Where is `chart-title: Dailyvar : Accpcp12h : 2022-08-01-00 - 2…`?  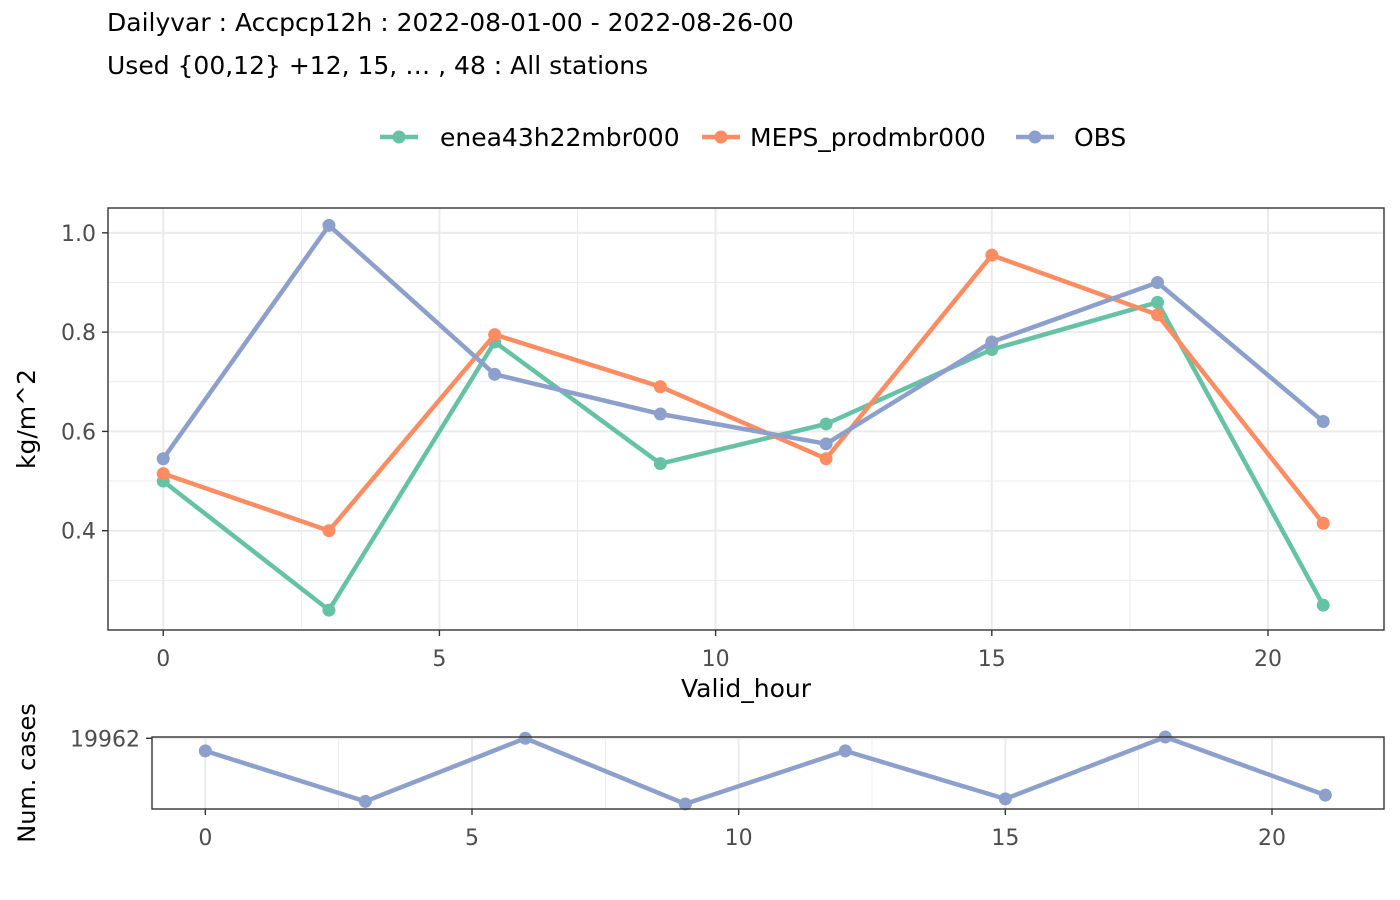 chart-title: Dailyvar : Accpcp12h : 2022-08-01-00 - 2… is located at coordinates (450, 22).